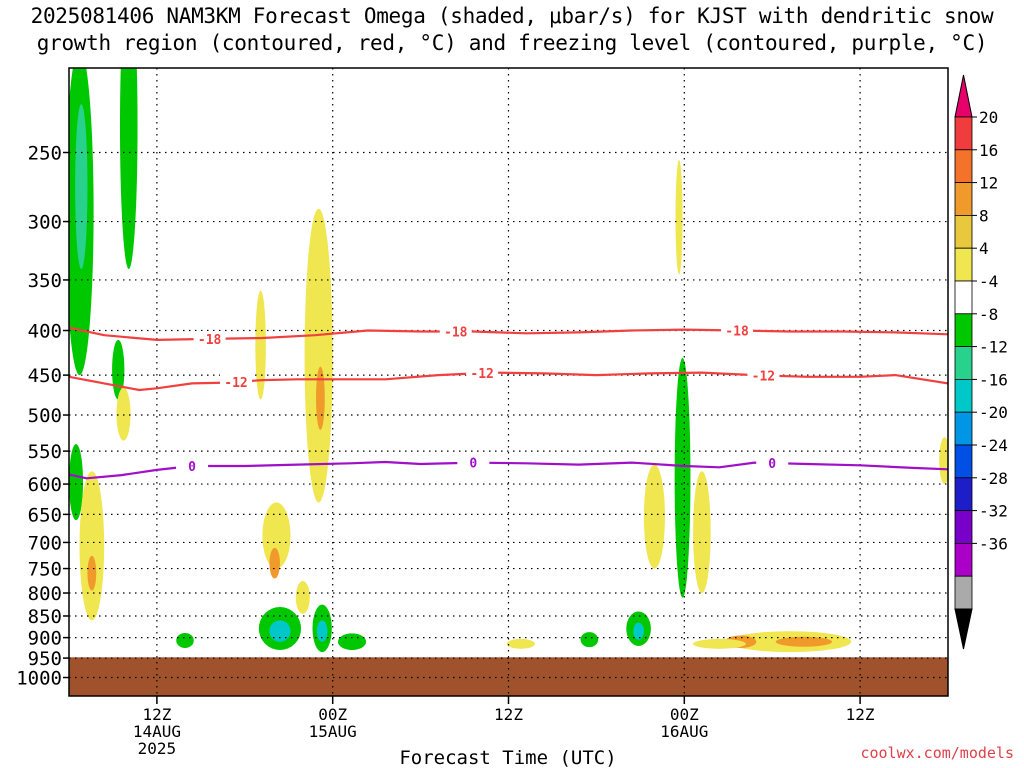 The height and width of the screenshot is (768, 1024). Describe the element at coordinates (332, 714) in the screenshot. I see `x-tick-label-10-1: 00Z` at that location.